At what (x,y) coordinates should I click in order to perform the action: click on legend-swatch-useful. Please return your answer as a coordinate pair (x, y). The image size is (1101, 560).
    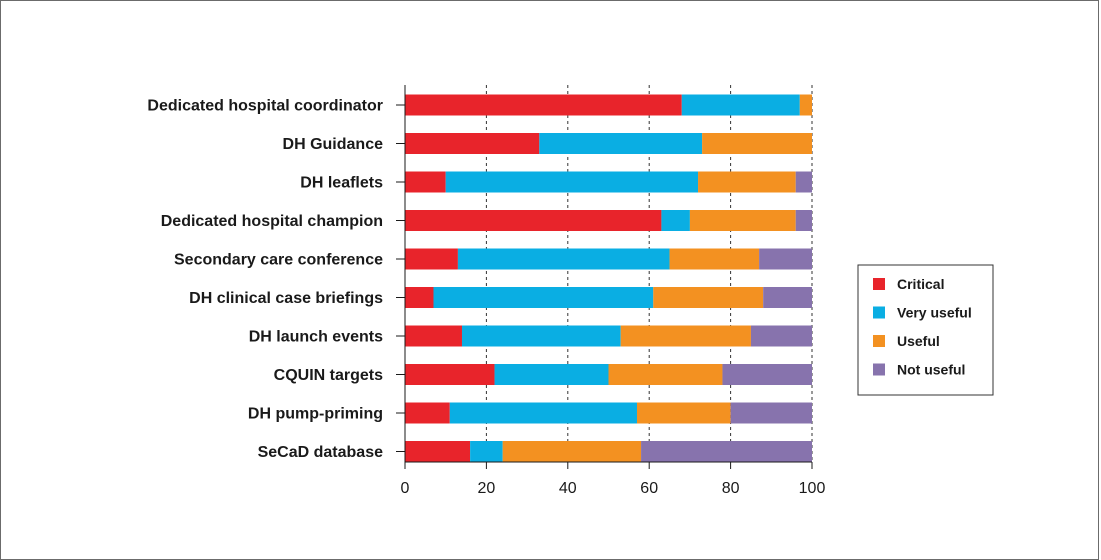
    Looking at the image, I should click on (879, 341).